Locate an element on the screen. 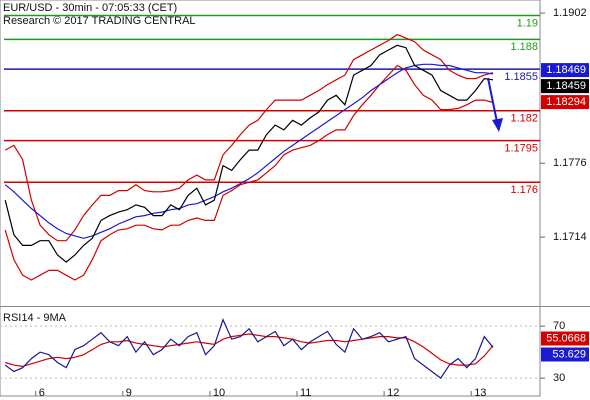 This screenshot has width=590, height=400. level-label: 1.19 is located at coordinates (527, 23).